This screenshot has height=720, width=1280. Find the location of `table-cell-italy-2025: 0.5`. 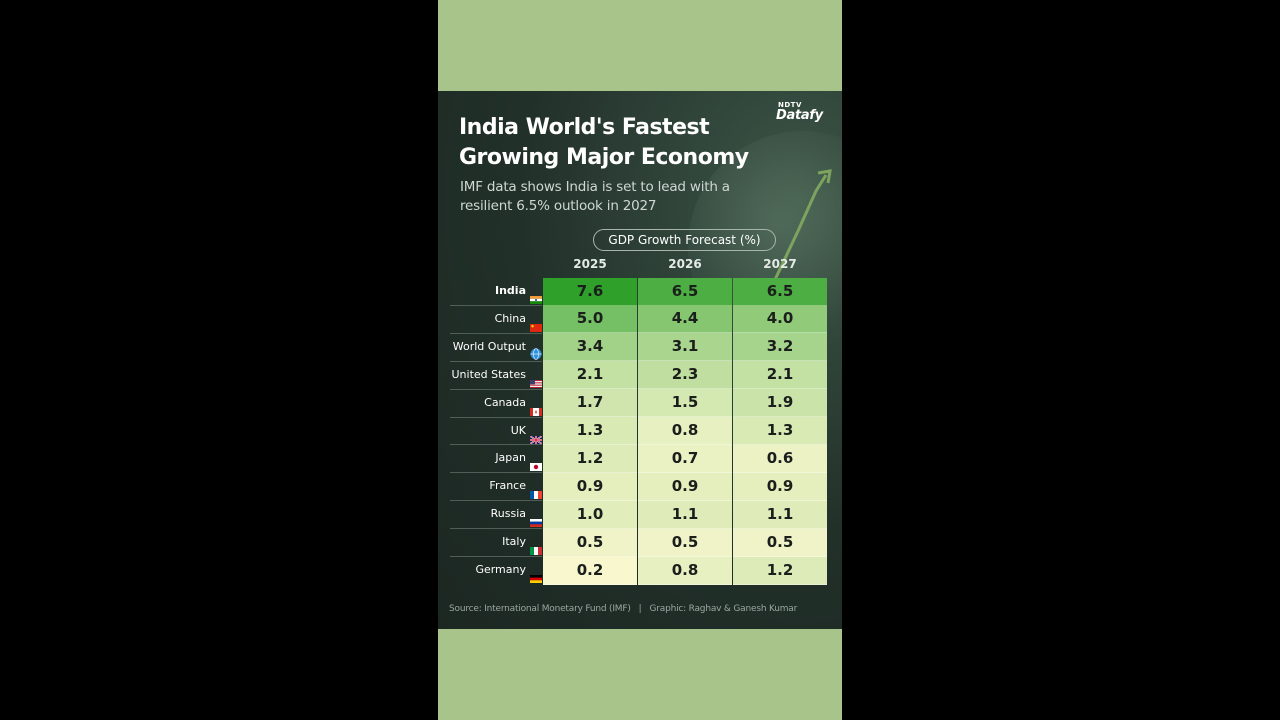

table-cell-italy-2025: 0.5 is located at coordinates (590, 542).